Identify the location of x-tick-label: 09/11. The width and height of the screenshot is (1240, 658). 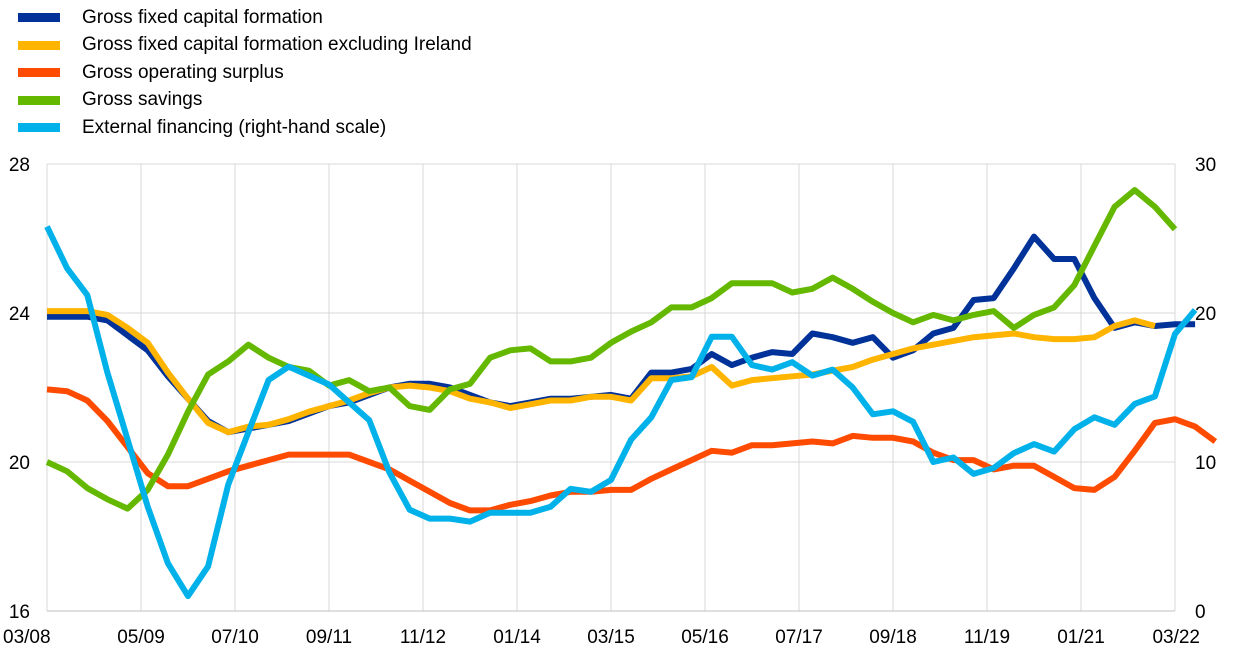
(329, 637).